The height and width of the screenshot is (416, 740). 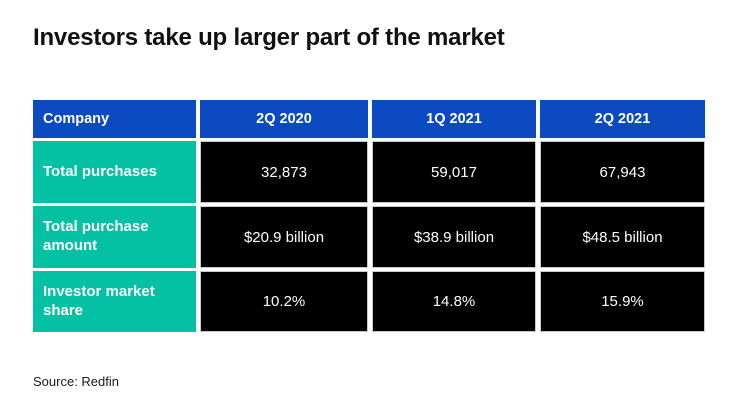 What do you see at coordinates (622, 237) in the screenshot?
I see `value-purchase-amount-2q2021: $48.5 billion` at bounding box center [622, 237].